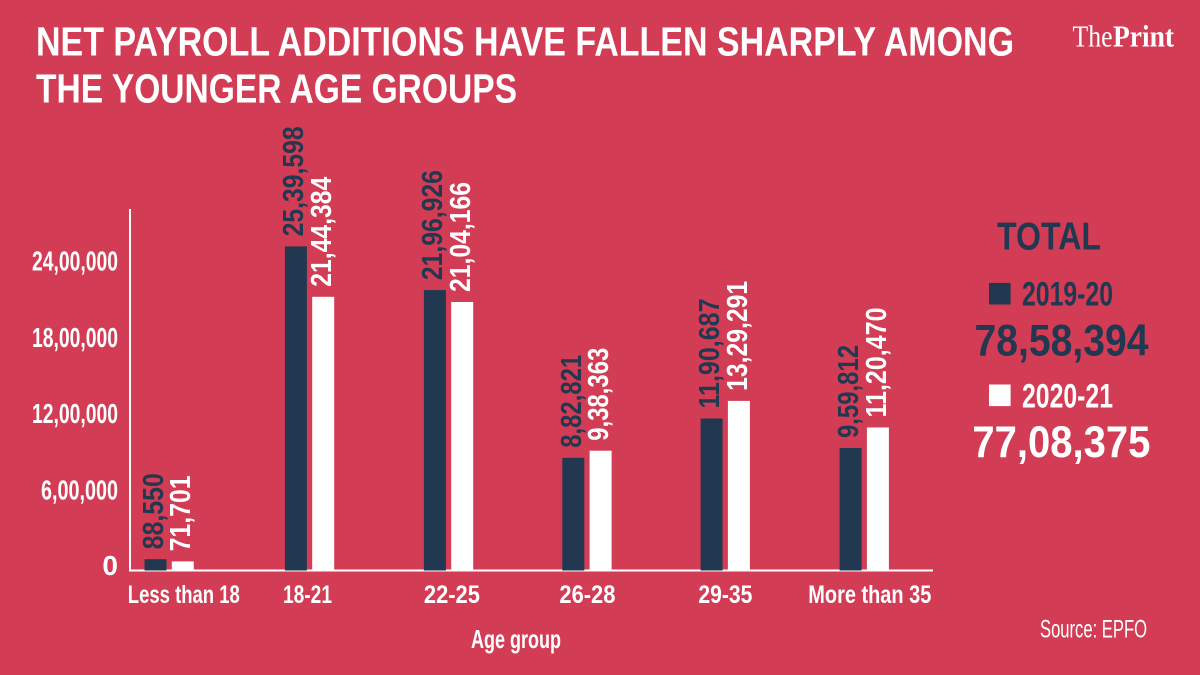  I want to click on svg-text: 18,00,000, so click(75, 337).